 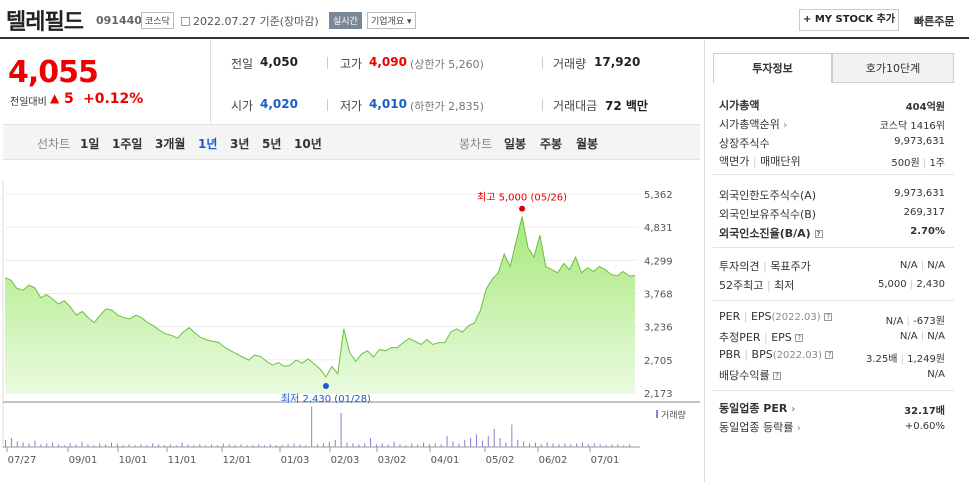 I want to click on candle-monthly: 월봉, so click(x=587, y=144).